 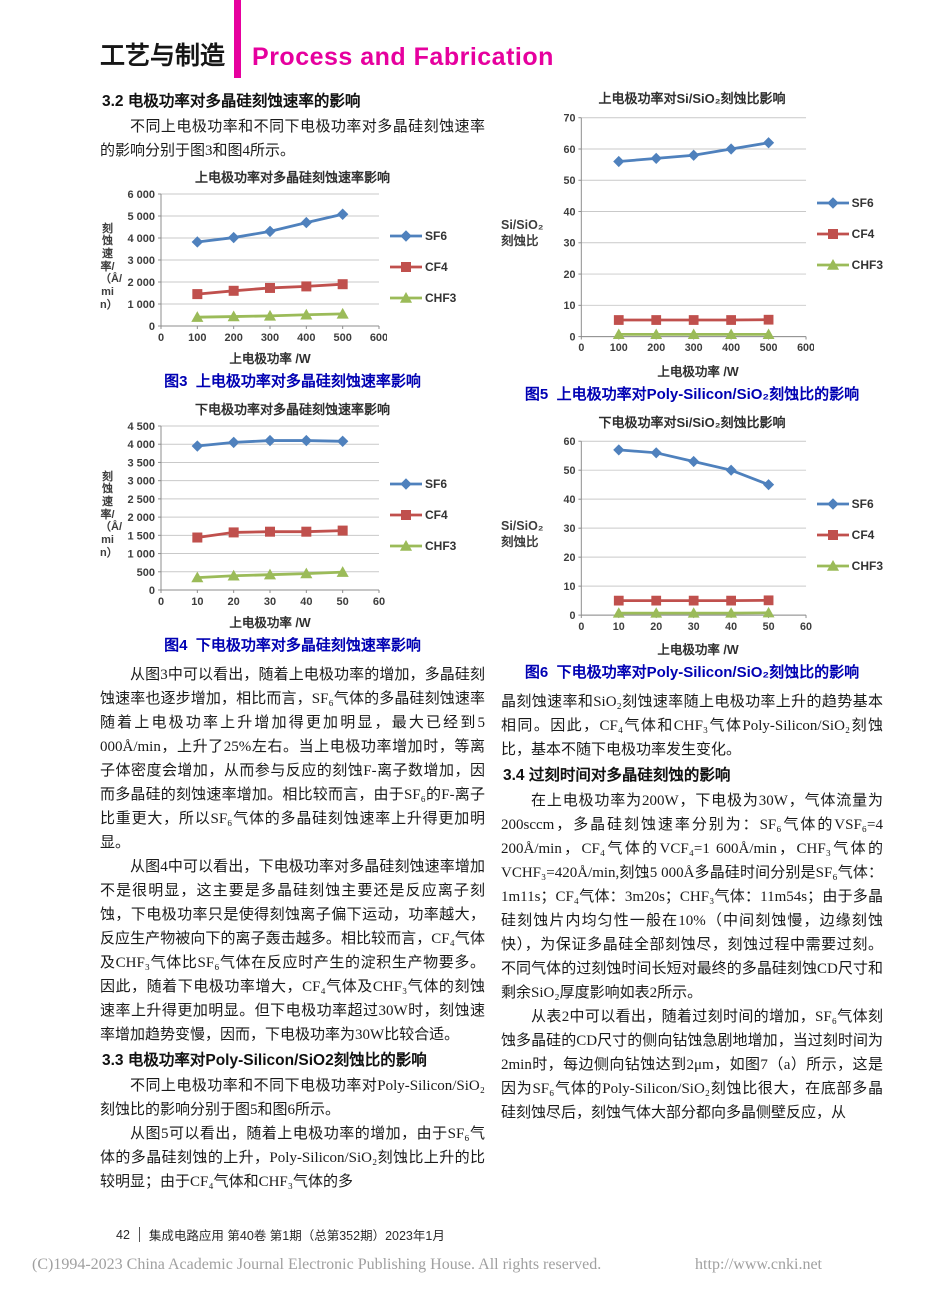 What do you see at coordinates (141, 261) in the screenshot?
I see `svg-text: 3 000` at bounding box center [141, 261].